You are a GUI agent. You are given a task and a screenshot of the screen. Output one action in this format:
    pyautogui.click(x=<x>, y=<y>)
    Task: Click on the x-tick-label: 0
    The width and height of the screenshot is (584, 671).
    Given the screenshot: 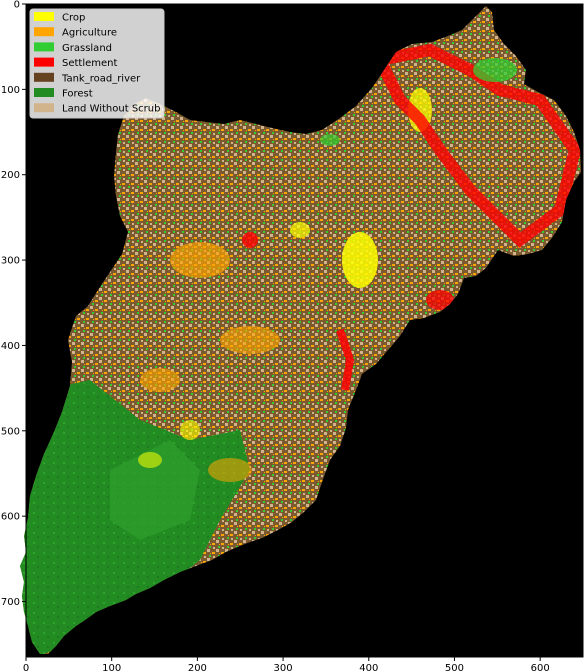 What is the action you would take?
    pyautogui.click(x=26, y=667)
    